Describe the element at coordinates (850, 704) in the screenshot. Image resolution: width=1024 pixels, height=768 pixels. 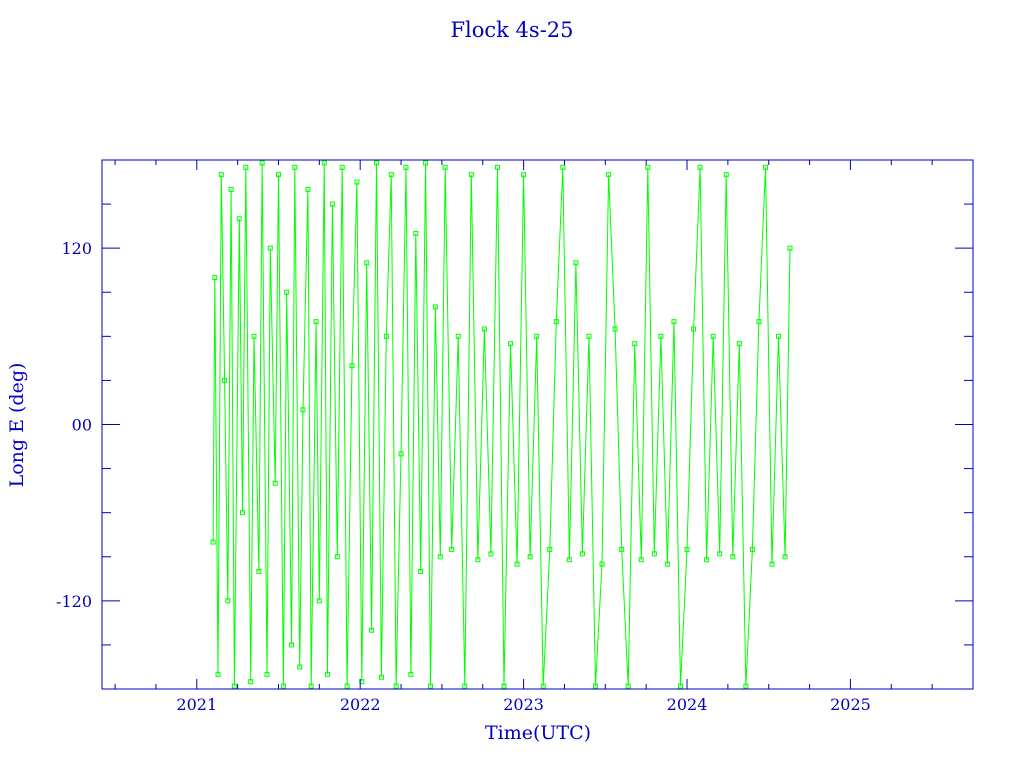
I see `x-tick-label: 2025` at that location.